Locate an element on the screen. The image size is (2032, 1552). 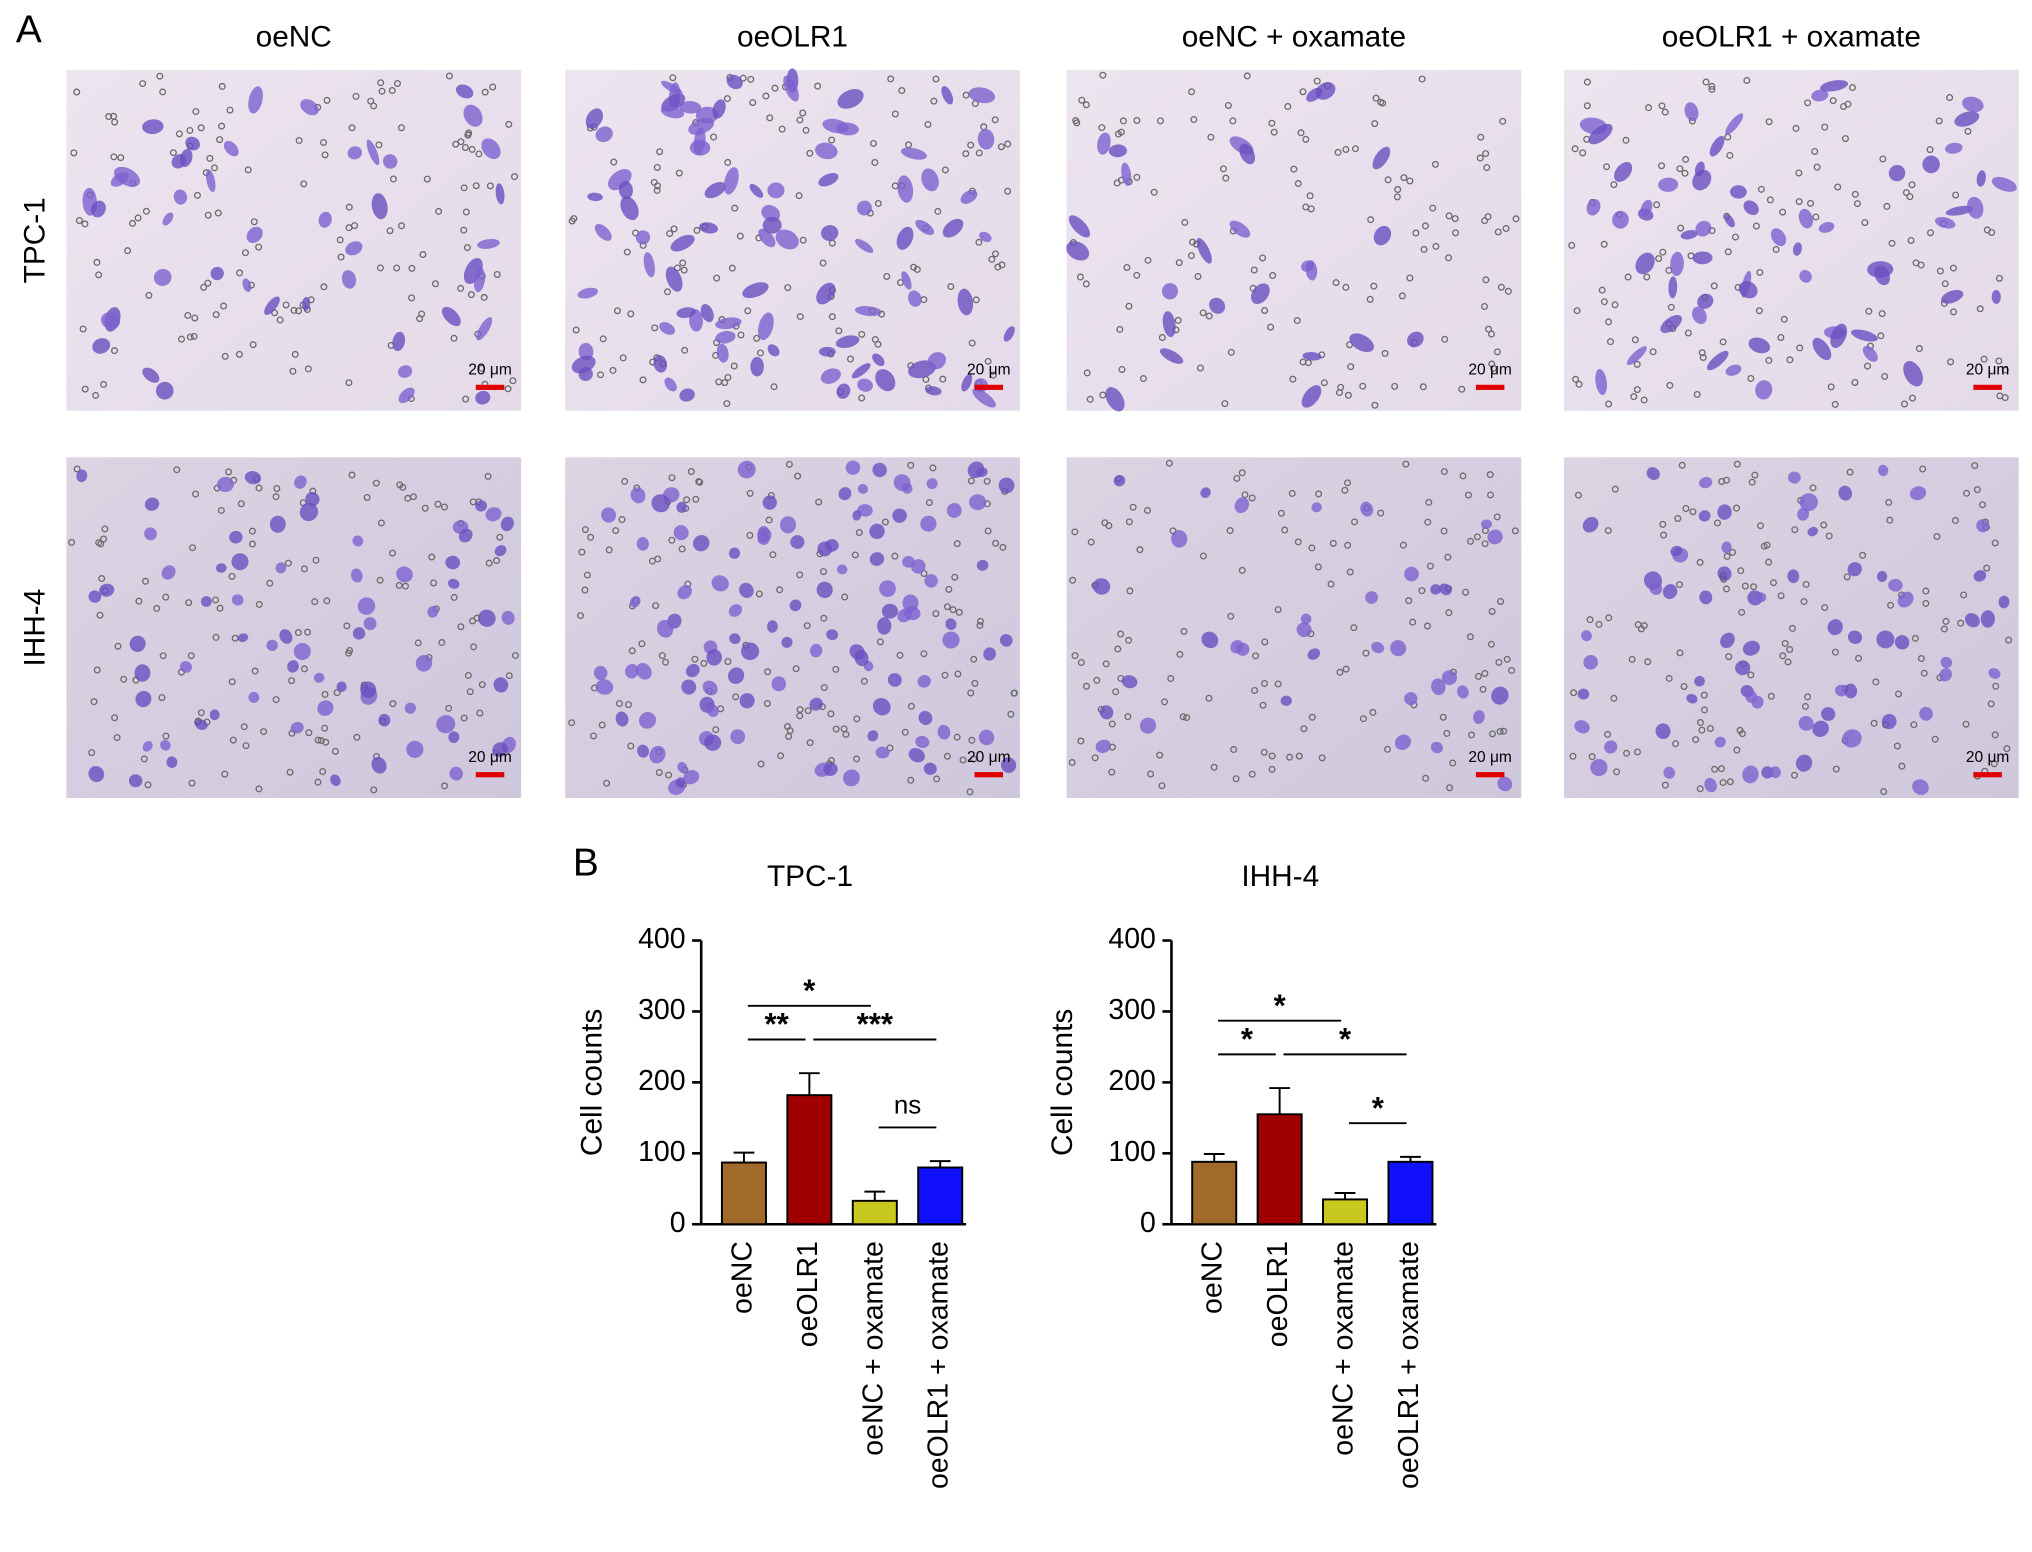
scale-bar is located at coordinates (490, 775).